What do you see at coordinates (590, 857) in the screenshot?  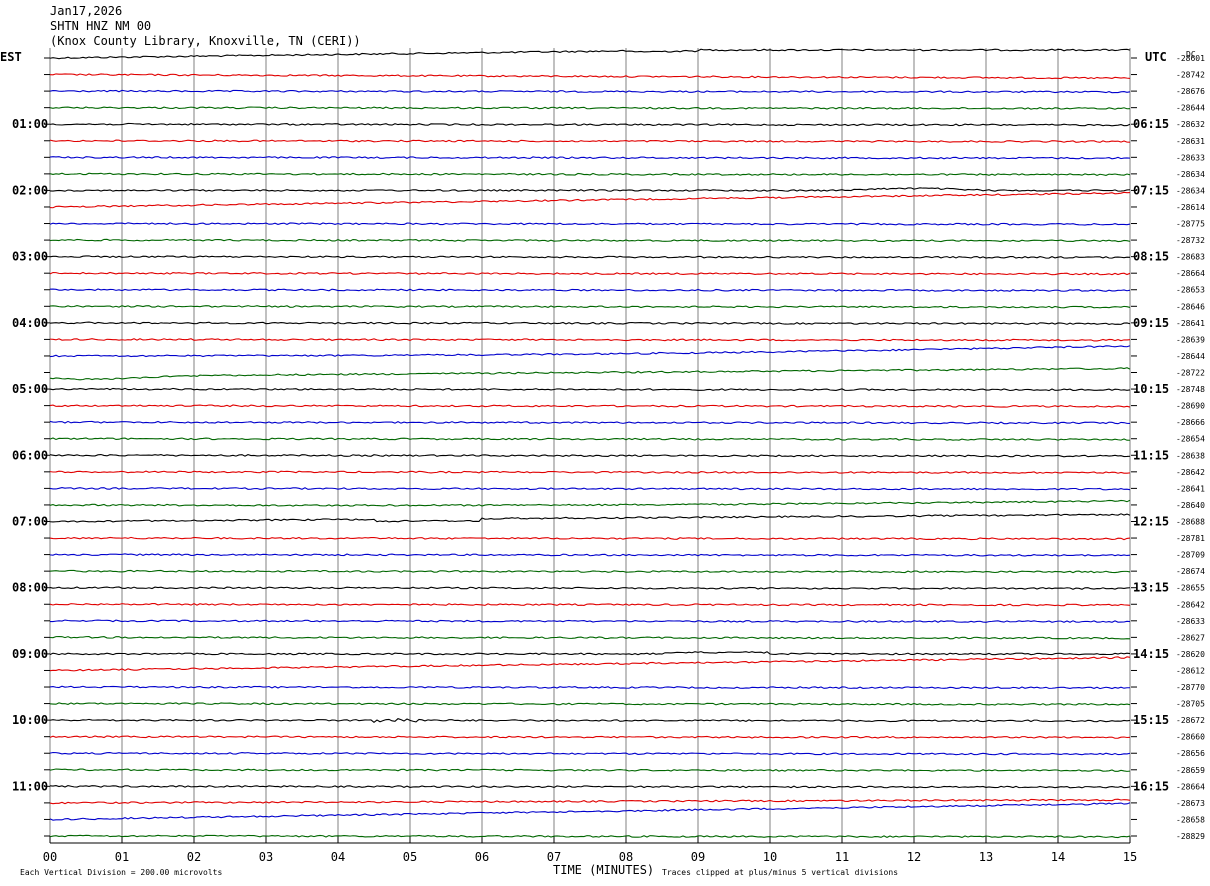 I see `x-tick-labels: 00 01 02 03 04 05 06 07 08 09 10 11 12 13 14 15` at bounding box center [590, 857].